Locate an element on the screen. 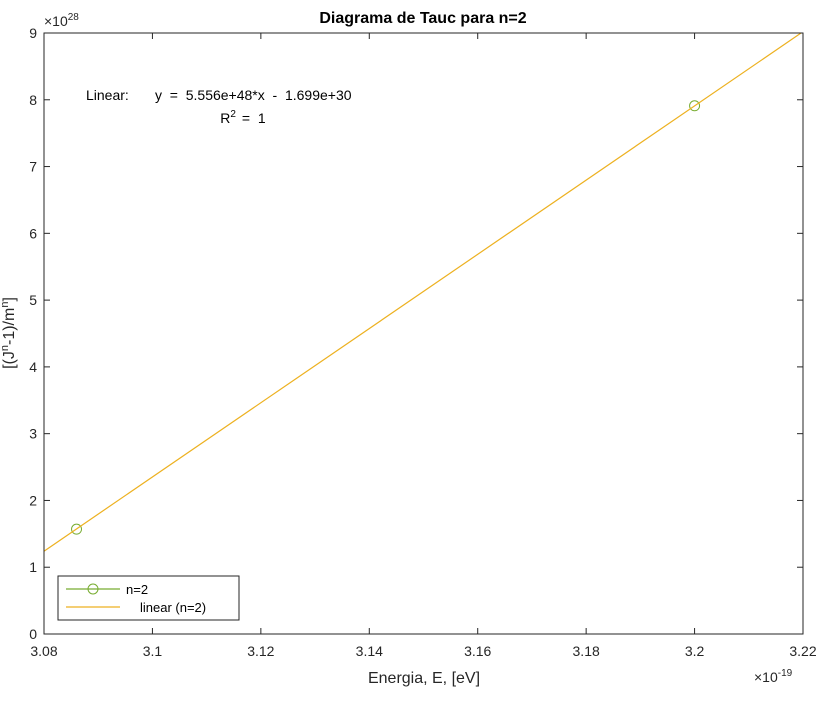  y-scale-multiplier: ×10²⁸ is located at coordinates (61, 20).